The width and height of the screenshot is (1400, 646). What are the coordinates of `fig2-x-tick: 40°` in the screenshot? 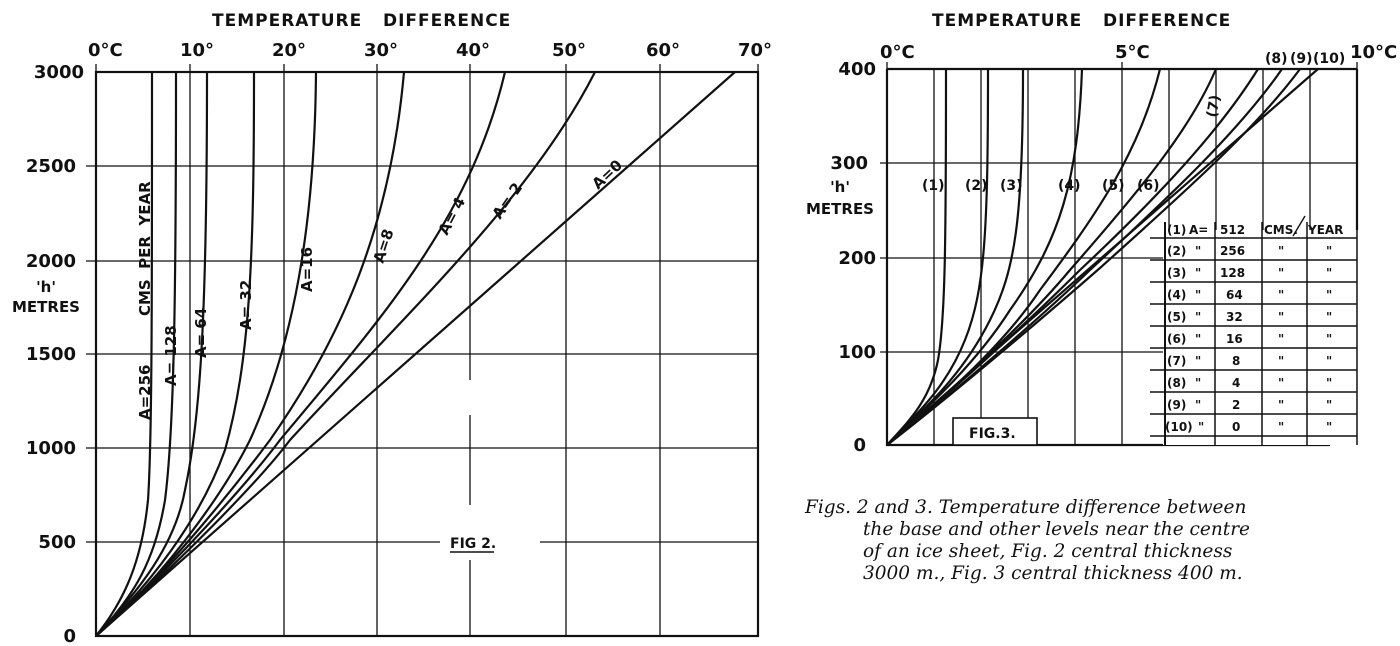 It's located at (473, 50).